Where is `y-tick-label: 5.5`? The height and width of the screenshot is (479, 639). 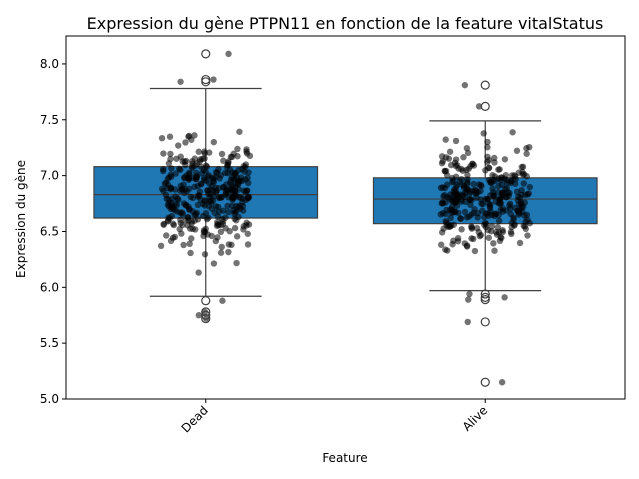 y-tick-label: 5.5 is located at coordinates (49, 343).